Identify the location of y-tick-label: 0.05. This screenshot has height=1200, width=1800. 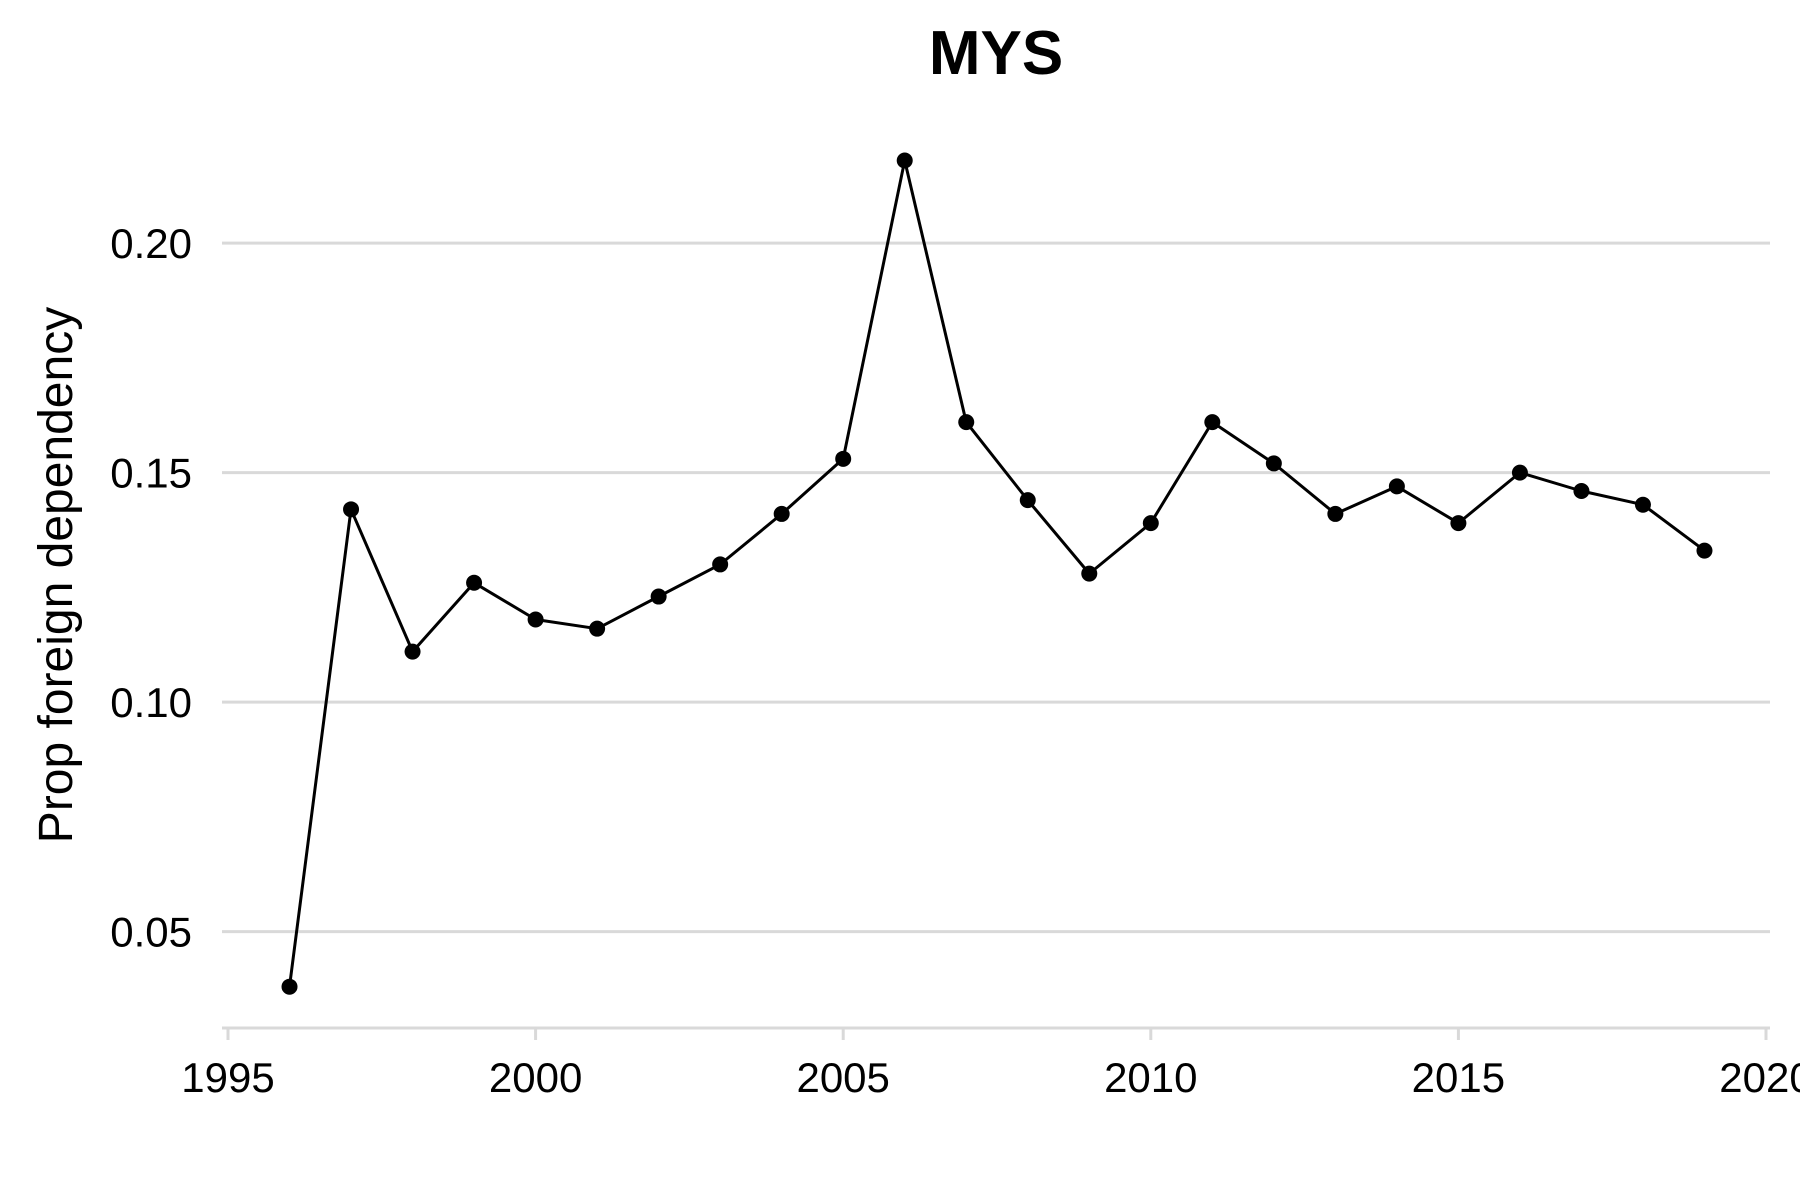
(151, 932).